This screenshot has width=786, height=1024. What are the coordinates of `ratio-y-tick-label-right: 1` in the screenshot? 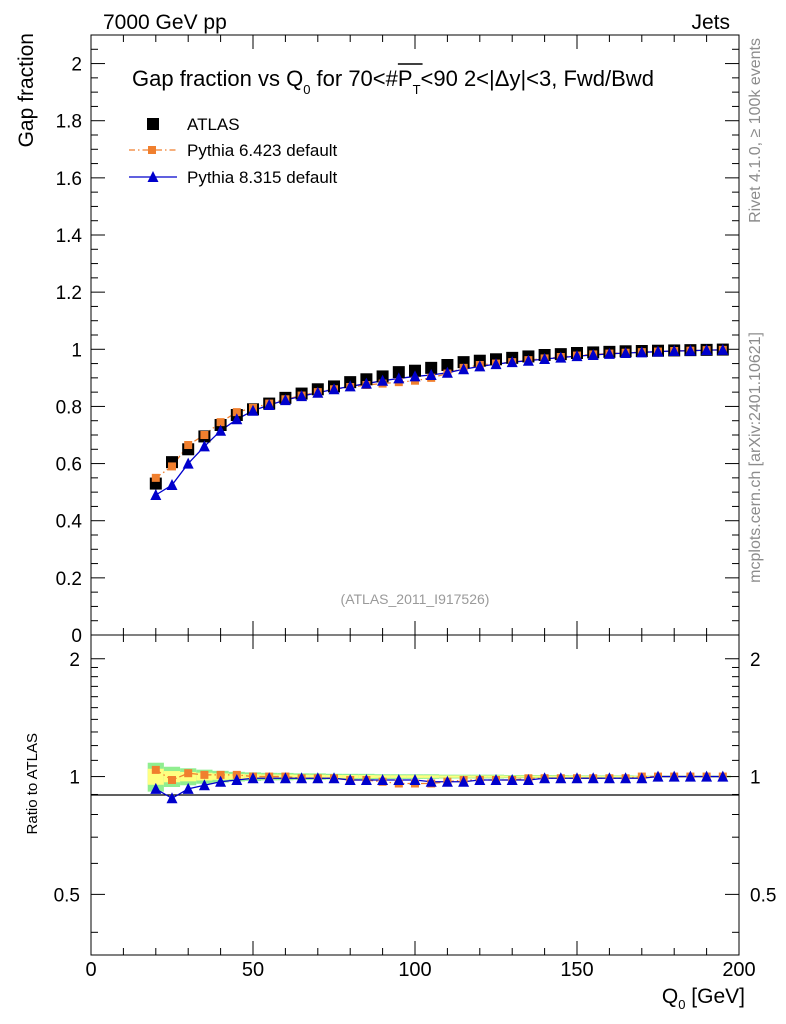 It's located at (755, 778).